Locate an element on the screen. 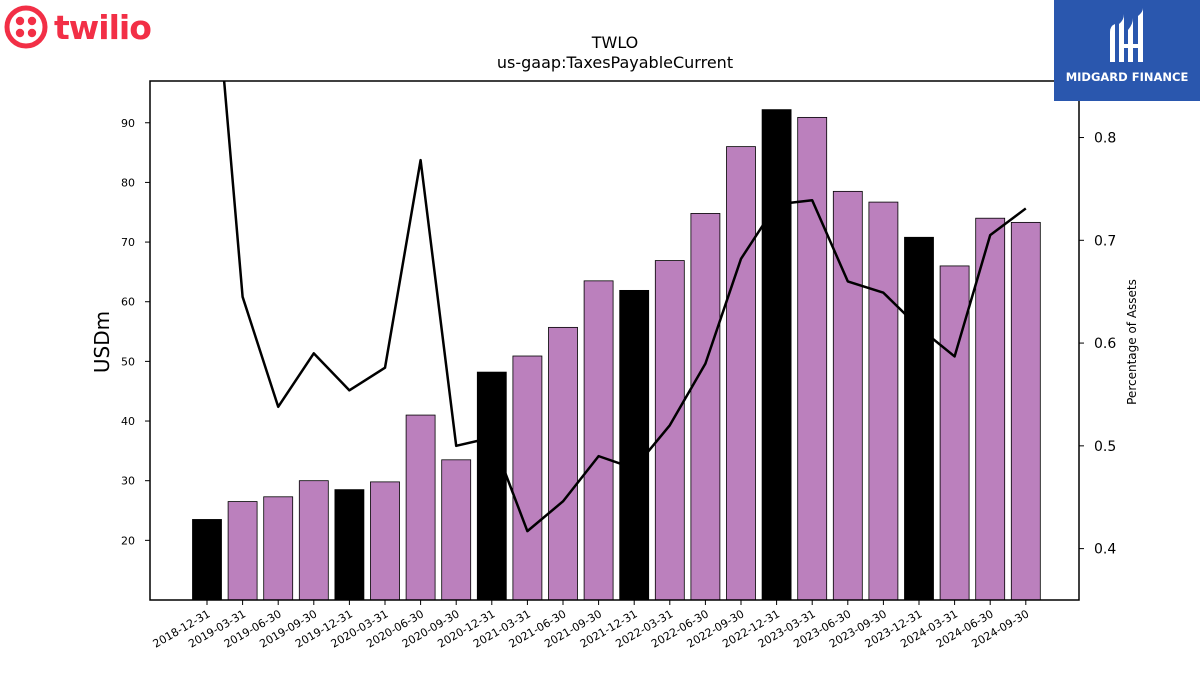  midgard-logo-icon is located at coordinates (1126, 35).